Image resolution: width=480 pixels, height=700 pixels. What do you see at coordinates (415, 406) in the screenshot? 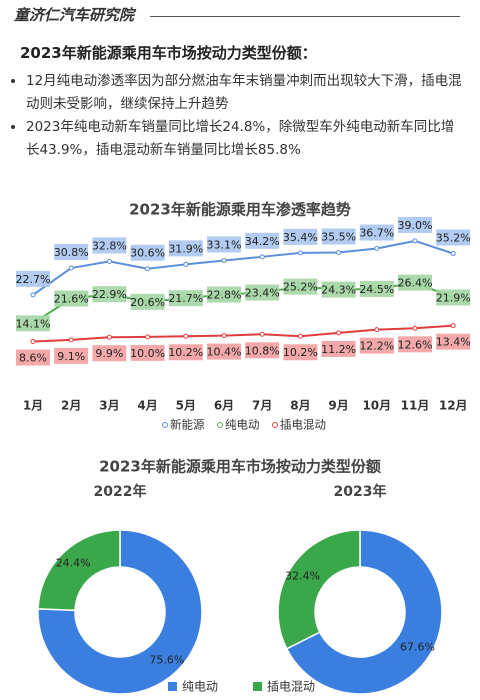
I see `x-tick-label: 11月` at bounding box center [415, 406].